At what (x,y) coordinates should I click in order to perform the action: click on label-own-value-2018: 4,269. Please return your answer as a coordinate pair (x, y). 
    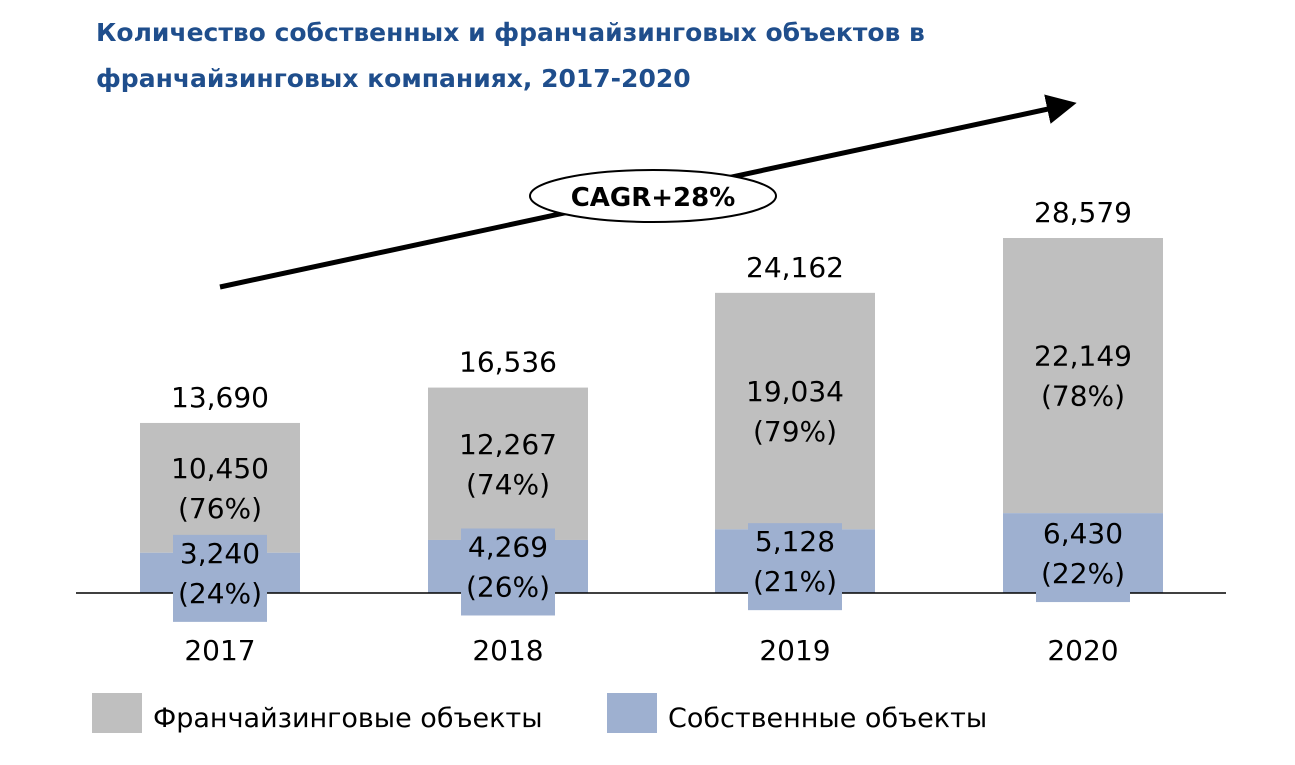
    Looking at the image, I should click on (508, 546).